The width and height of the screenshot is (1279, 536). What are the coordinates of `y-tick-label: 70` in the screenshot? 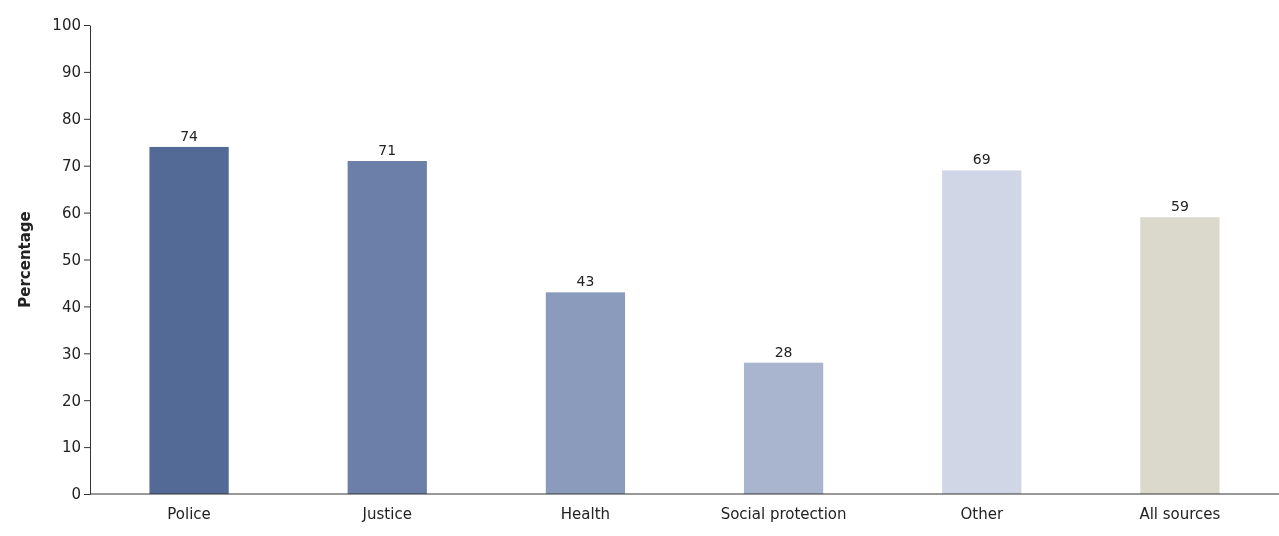 It's located at (71, 166).